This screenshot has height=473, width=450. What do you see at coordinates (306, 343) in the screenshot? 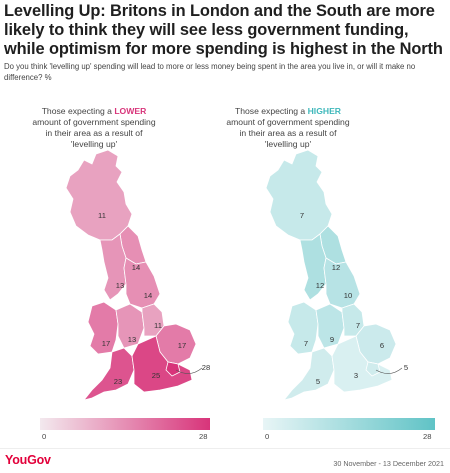
I see `higher-value-wales: 7` at bounding box center [306, 343].